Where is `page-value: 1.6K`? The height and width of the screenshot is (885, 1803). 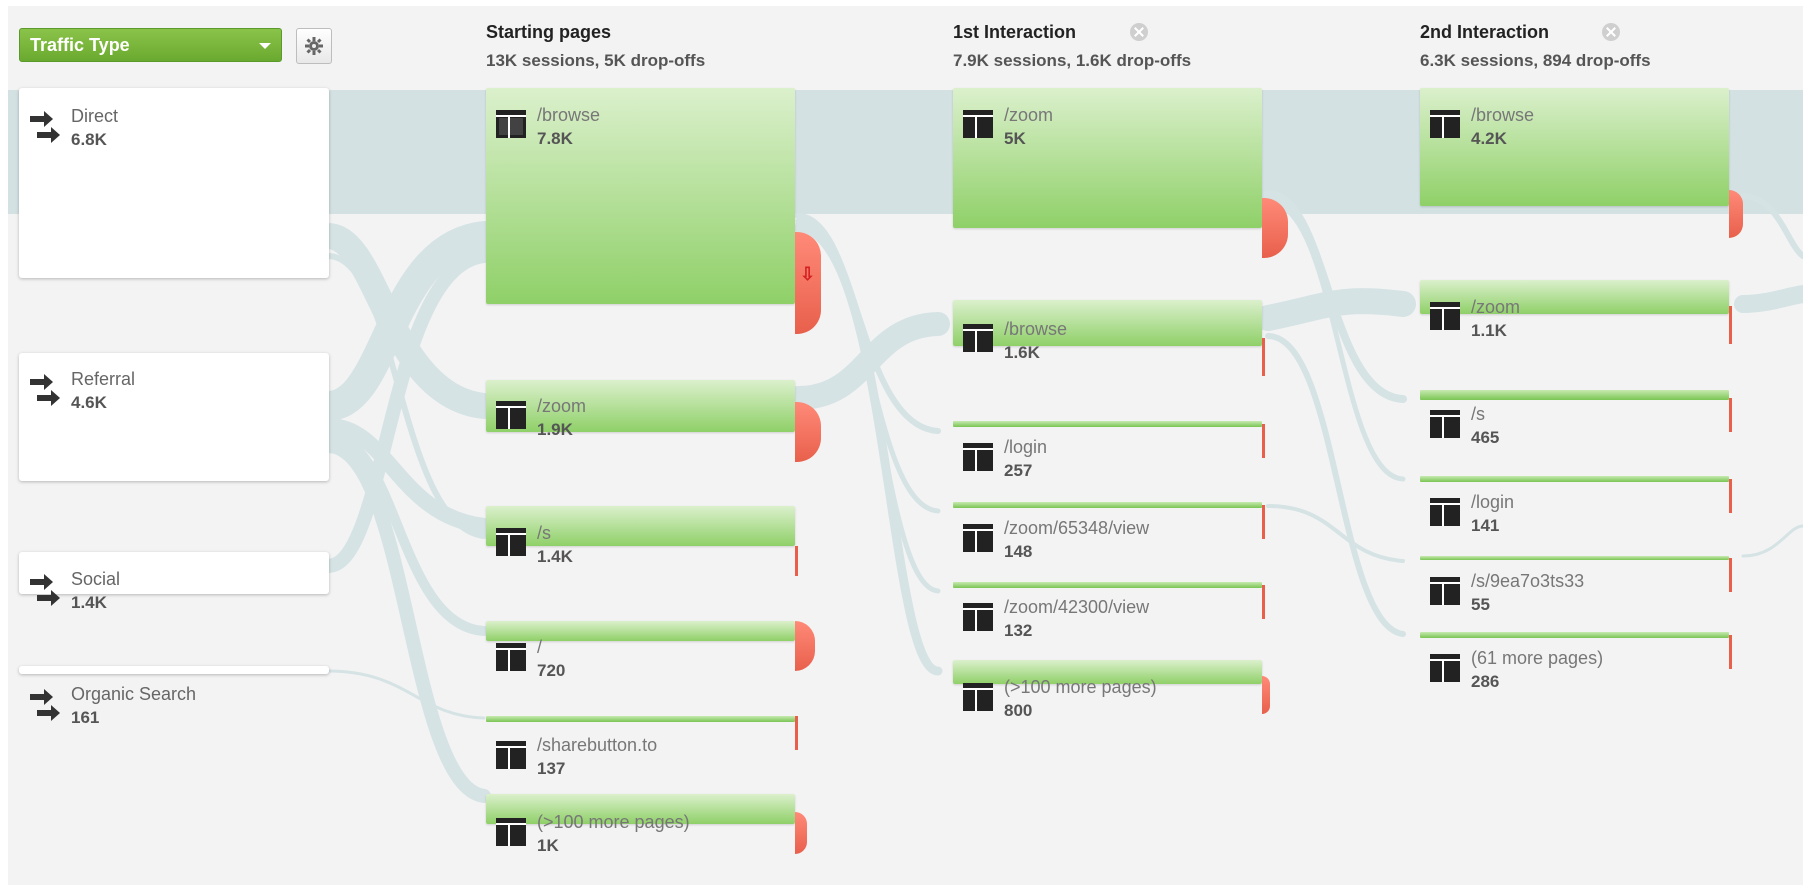 page-value: 1.6K is located at coordinates (1022, 352).